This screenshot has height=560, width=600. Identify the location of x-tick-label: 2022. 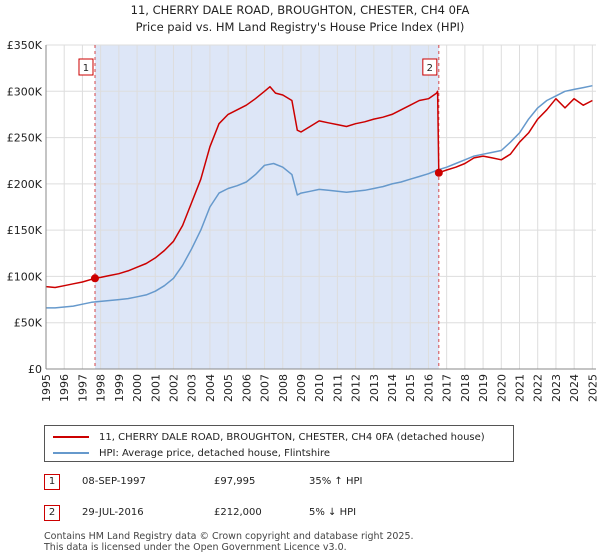
(538, 388).